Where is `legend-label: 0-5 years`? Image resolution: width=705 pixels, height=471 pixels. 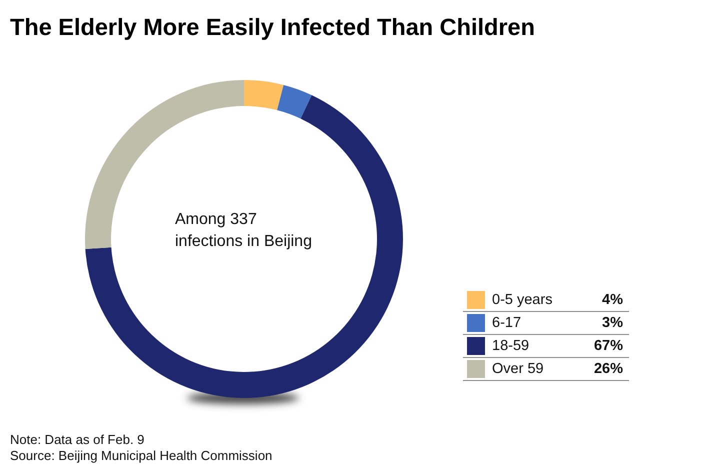 legend-label: 0-5 years is located at coordinates (523, 300).